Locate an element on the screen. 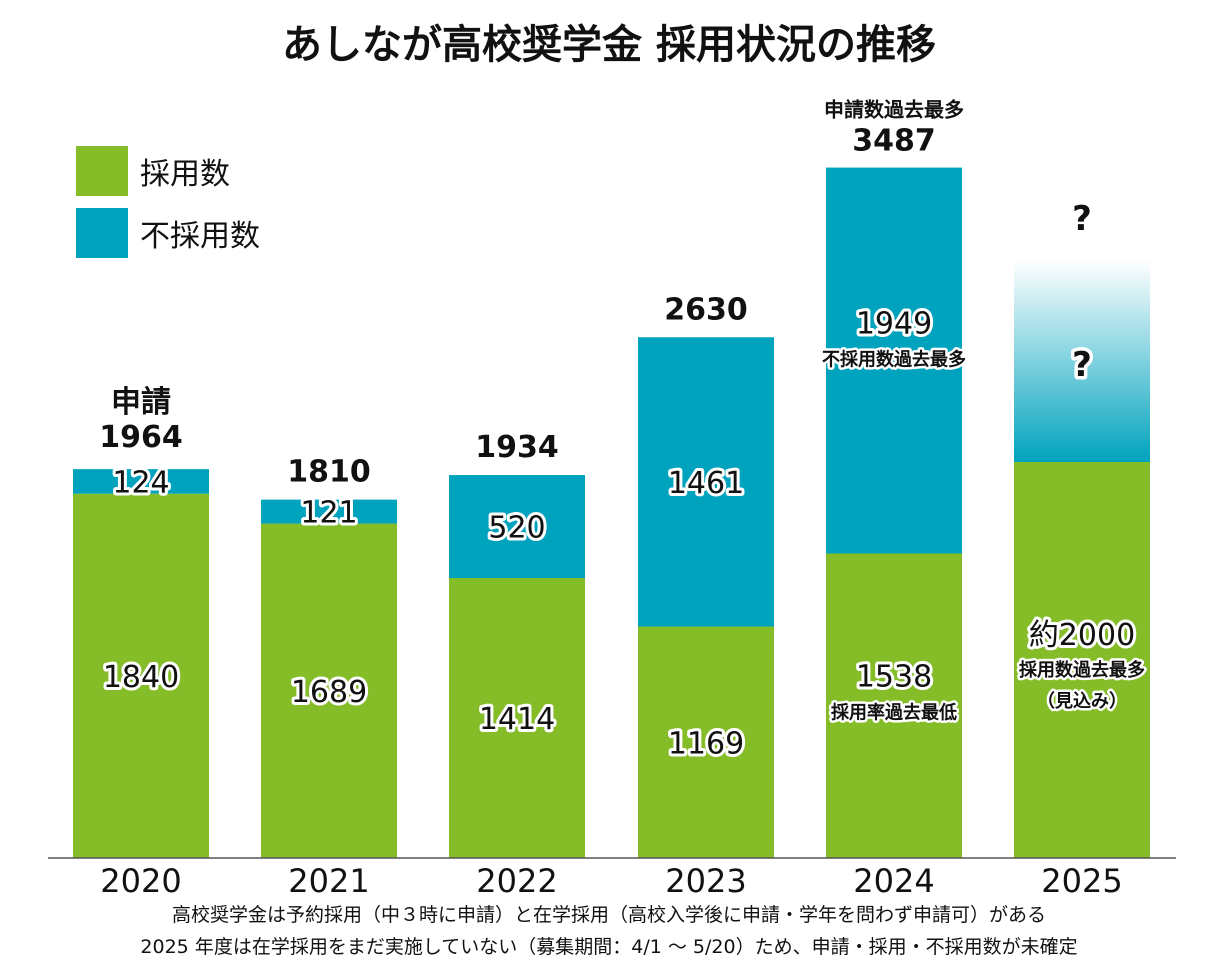 The height and width of the screenshot is (977, 1218). bar-rejected-2022 is located at coordinates (517, 527).